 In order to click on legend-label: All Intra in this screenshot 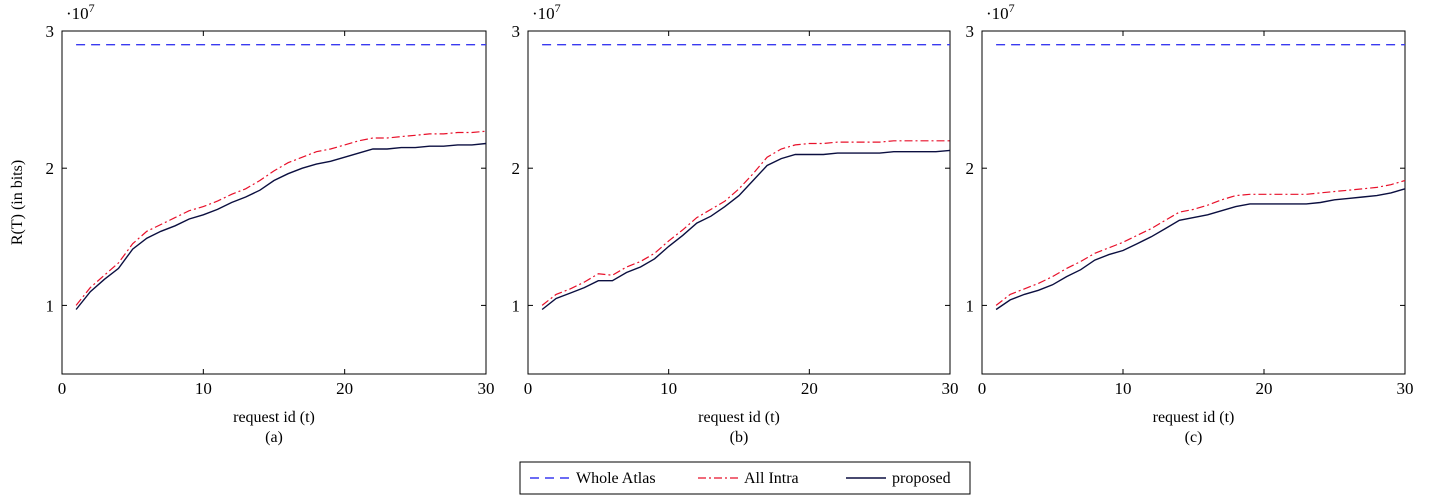, I will do `click(771, 478)`.